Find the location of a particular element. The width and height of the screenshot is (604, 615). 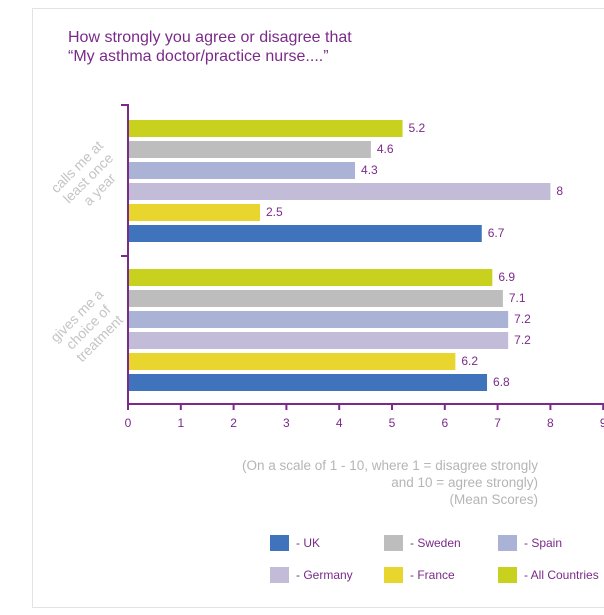

bar-value-label: 8 is located at coordinates (559, 191).